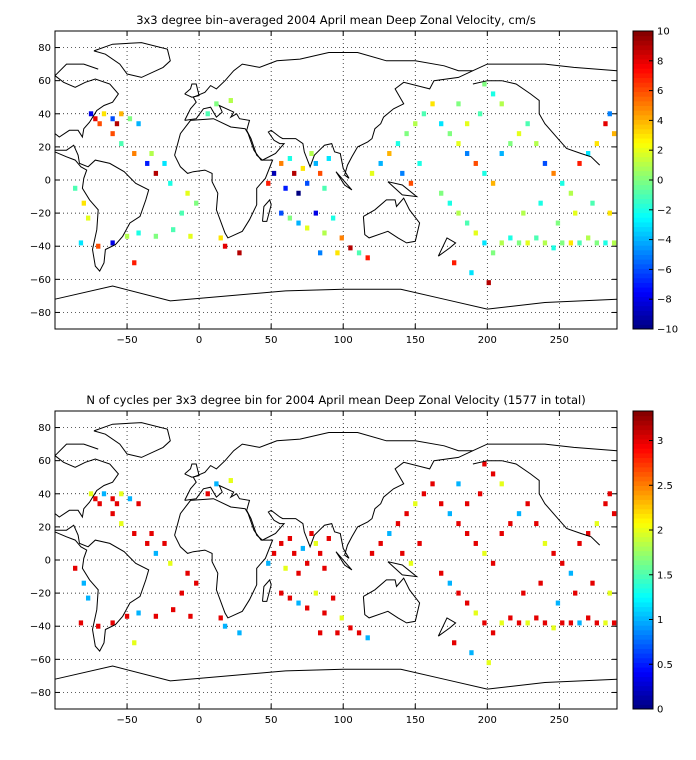 The height and width of the screenshot is (760, 696). Describe the element at coordinates (48, 181) in the screenshot. I see `top-y-tick-label: 0` at that location.